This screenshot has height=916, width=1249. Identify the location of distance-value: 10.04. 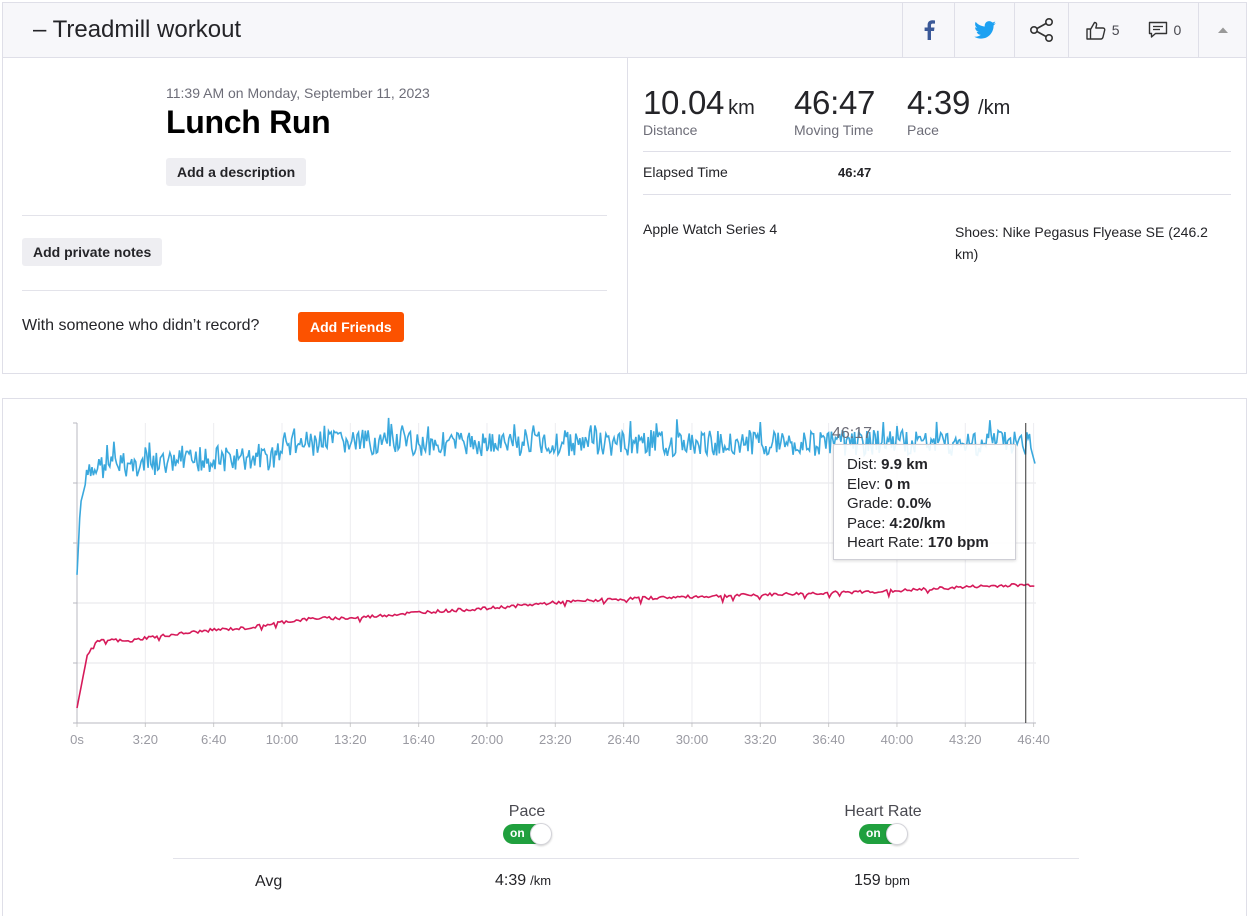
(684, 102).